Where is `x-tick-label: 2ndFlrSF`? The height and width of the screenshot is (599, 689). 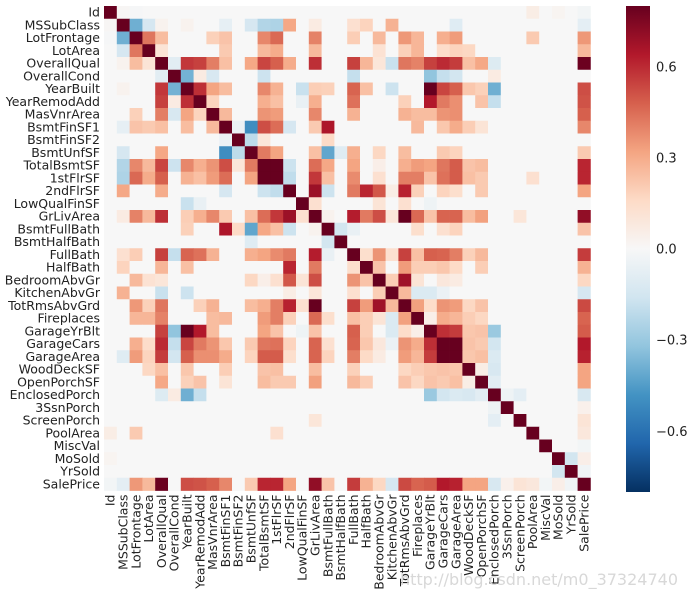 x-tick-label: 2ndFlrSF is located at coordinates (289, 522).